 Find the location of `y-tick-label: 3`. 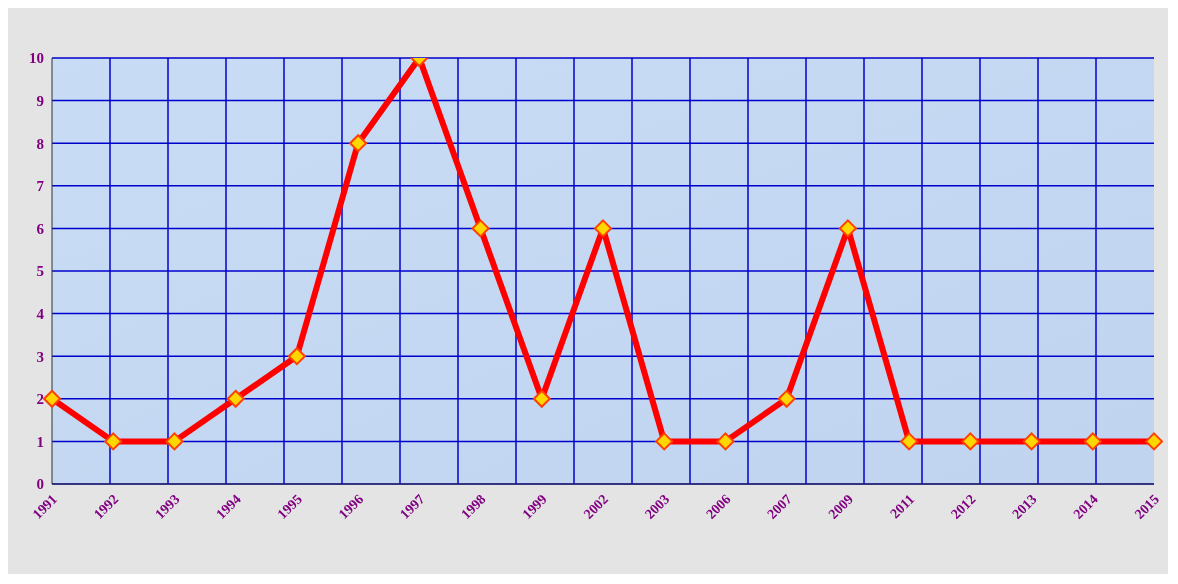

y-tick-label: 3 is located at coordinates (40, 356).